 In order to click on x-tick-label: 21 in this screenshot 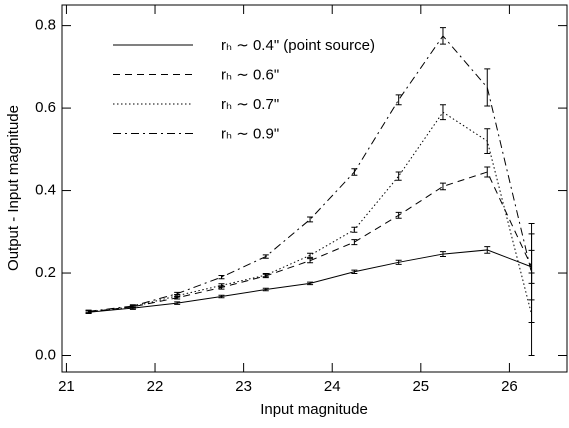, I will do `click(66, 386)`.